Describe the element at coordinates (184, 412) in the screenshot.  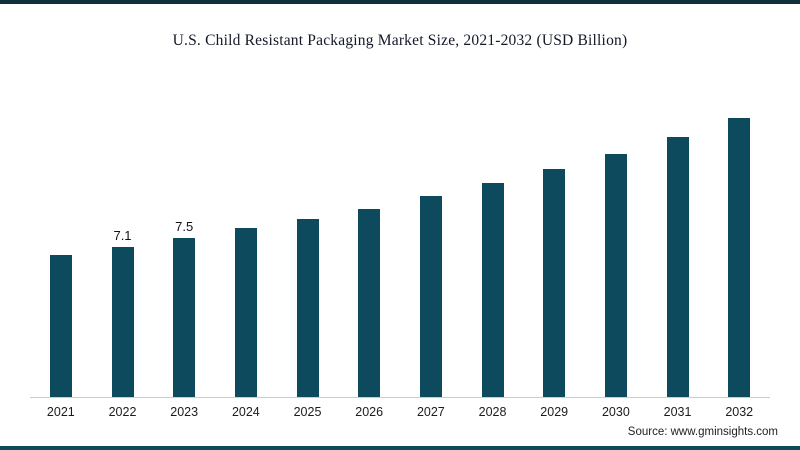
I see `x-tick-label: 2023` at that location.